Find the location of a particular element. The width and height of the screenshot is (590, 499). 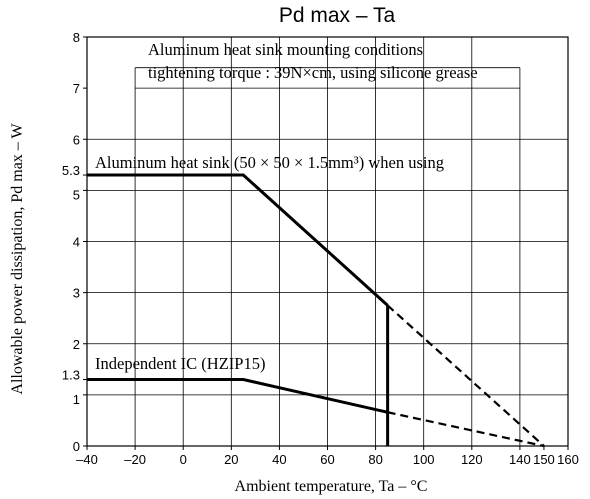

y-tick-label: 1.3 is located at coordinates (71, 375).